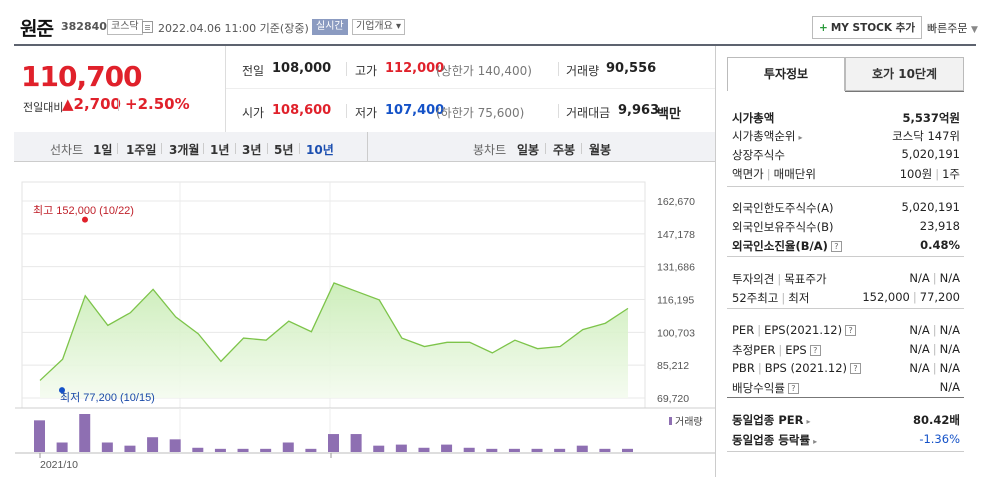 The width and height of the screenshot is (985, 477). I want to click on period-1y: 1년, so click(220, 150).